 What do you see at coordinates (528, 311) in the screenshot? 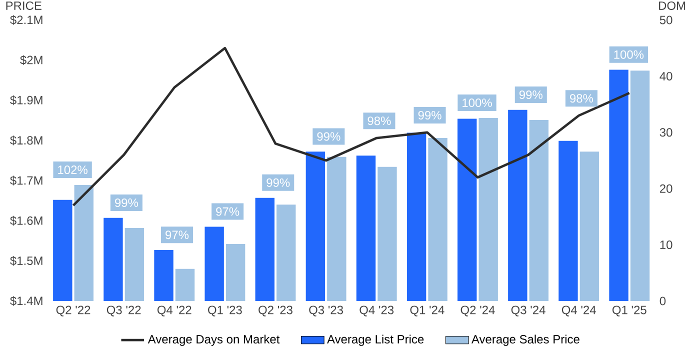
I see `x-tick-label: Q3 '24` at bounding box center [528, 311].